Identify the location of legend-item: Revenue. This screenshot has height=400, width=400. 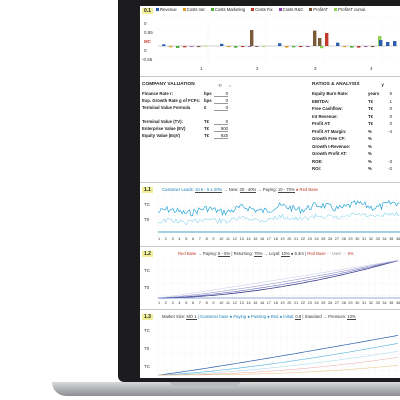
(166, 9).